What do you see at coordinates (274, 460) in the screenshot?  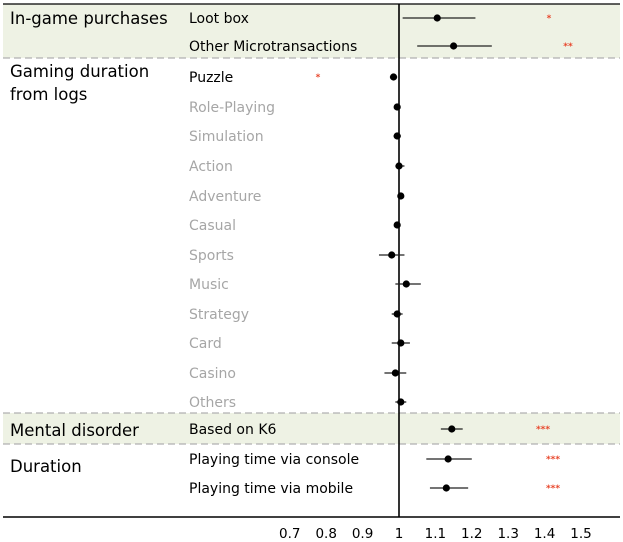 I see `row-label: Playing time via console` at bounding box center [274, 460].